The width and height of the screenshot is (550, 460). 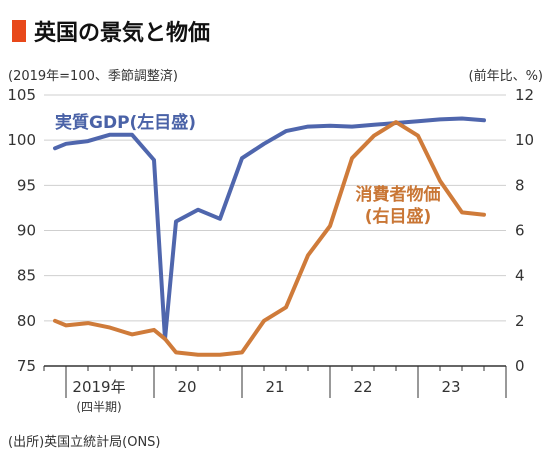 What do you see at coordinates (520, 185) in the screenshot?
I see `right-tick-label: 8` at bounding box center [520, 185].